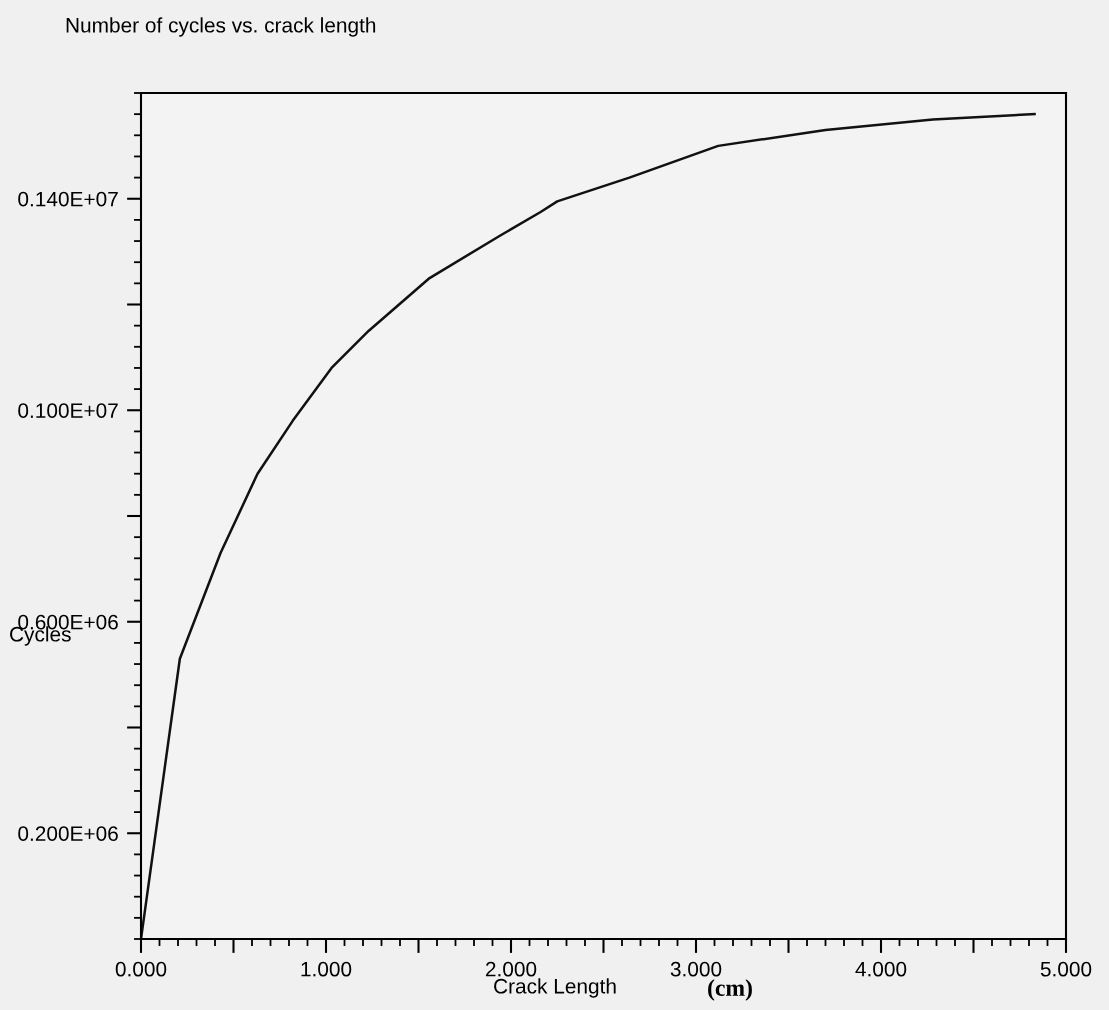 This screenshot has width=1109, height=1010. I want to click on y-tick-label: 0.200E+06, so click(68, 833).